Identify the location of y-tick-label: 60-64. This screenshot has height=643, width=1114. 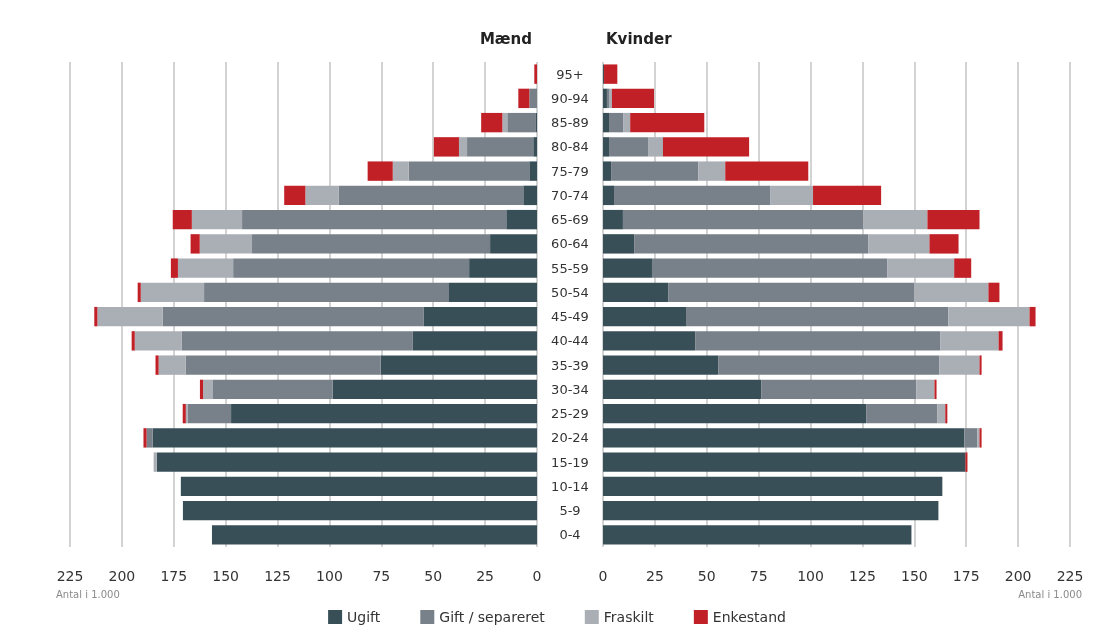
(570, 244).